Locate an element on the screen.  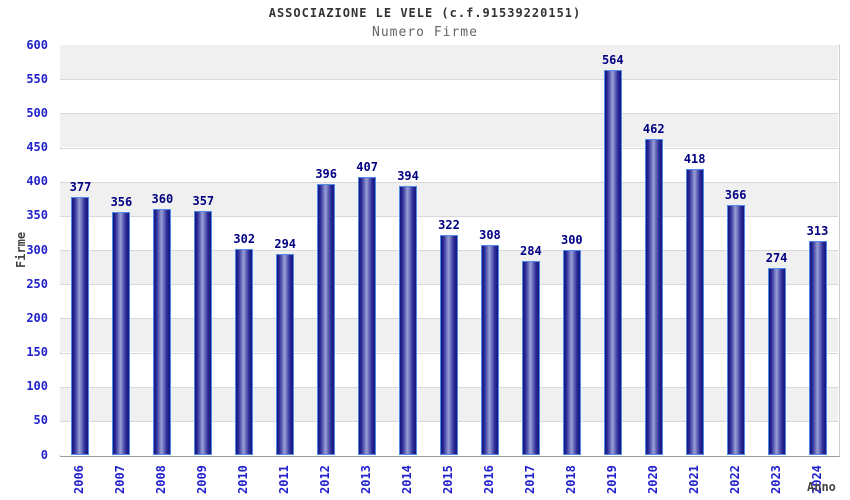
bar-value-label: 302 is located at coordinates (244, 238).